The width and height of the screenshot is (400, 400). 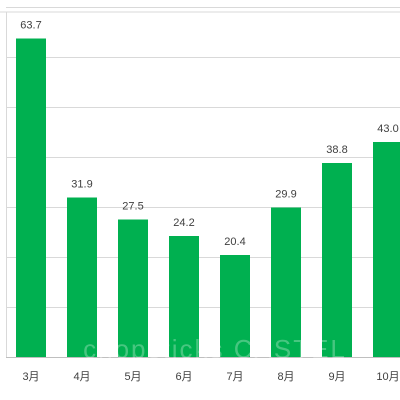 I want to click on data-label-3月: 63.7, so click(x=30, y=26).